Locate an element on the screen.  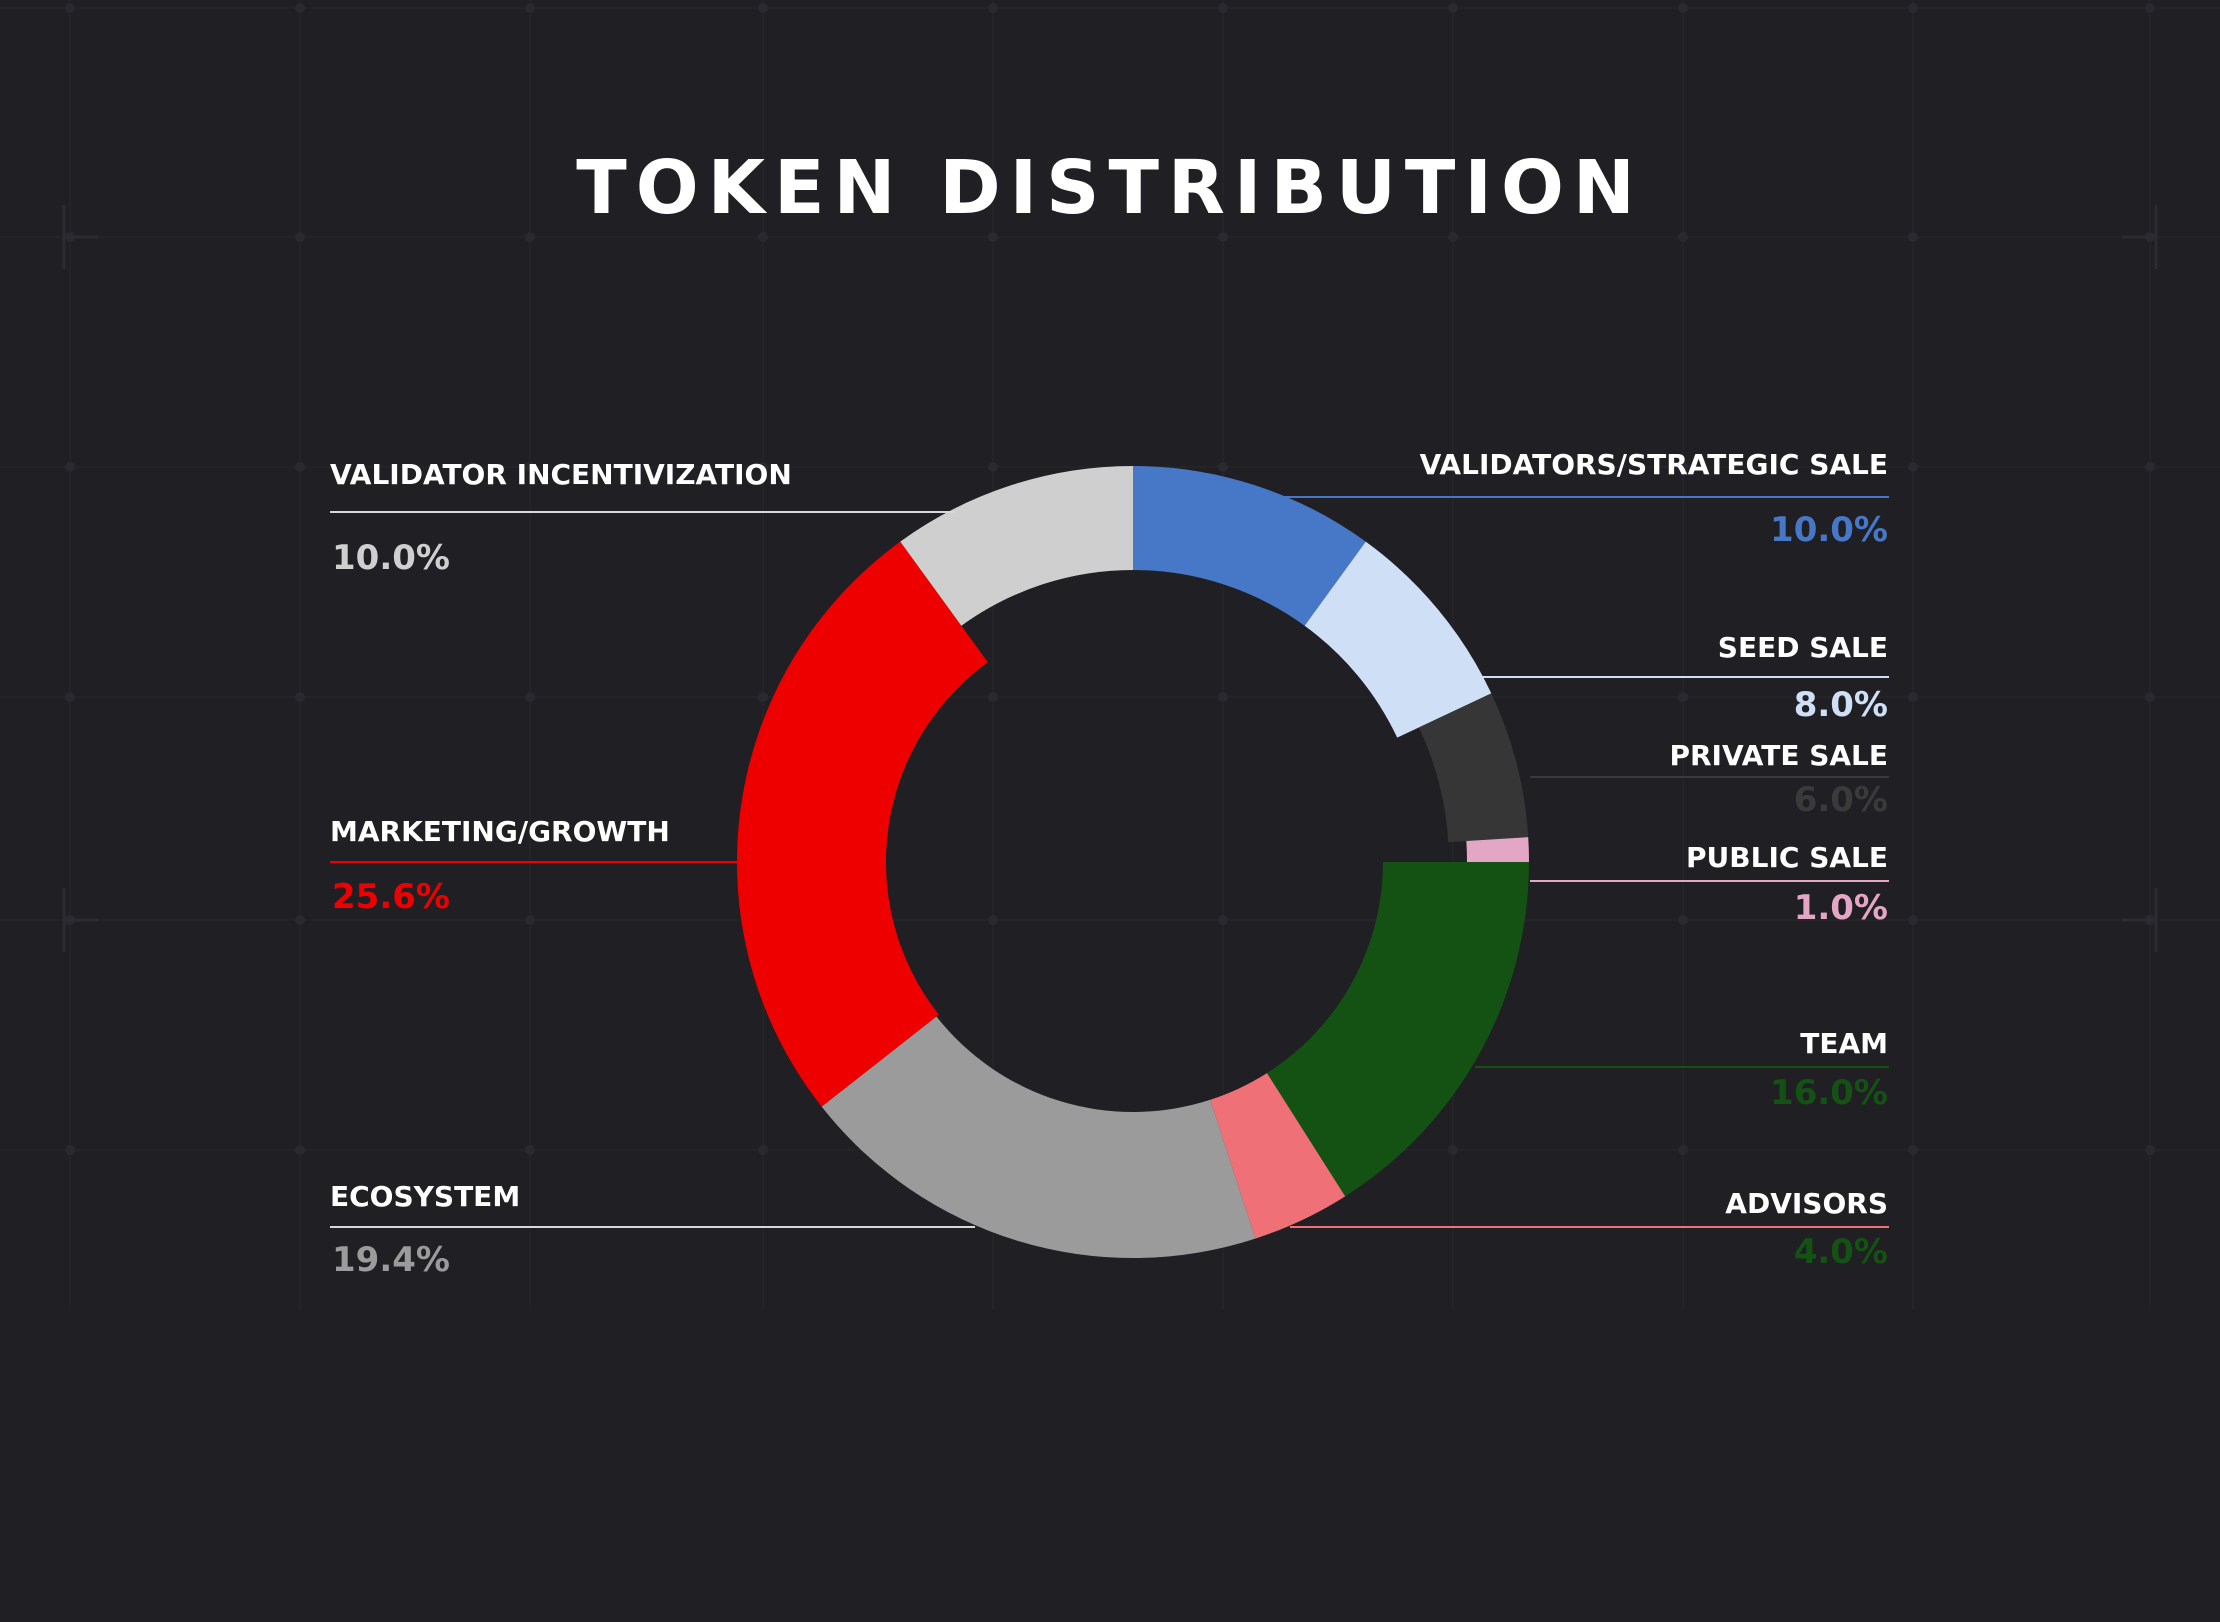
slice-value-ecosystem: 19.4% is located at coordinates (391, 1260).